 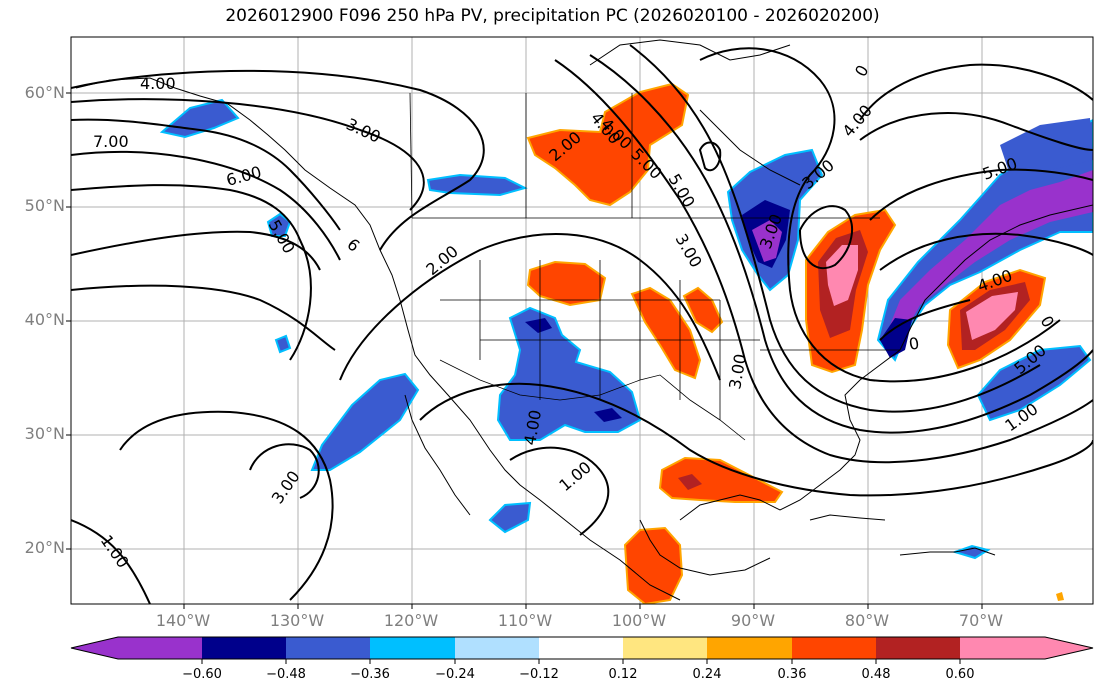 What do you see at coordinates (876, 674) in the screenshot?
I see `colorbar-label: 0.48` at bounding box center [876, 674].